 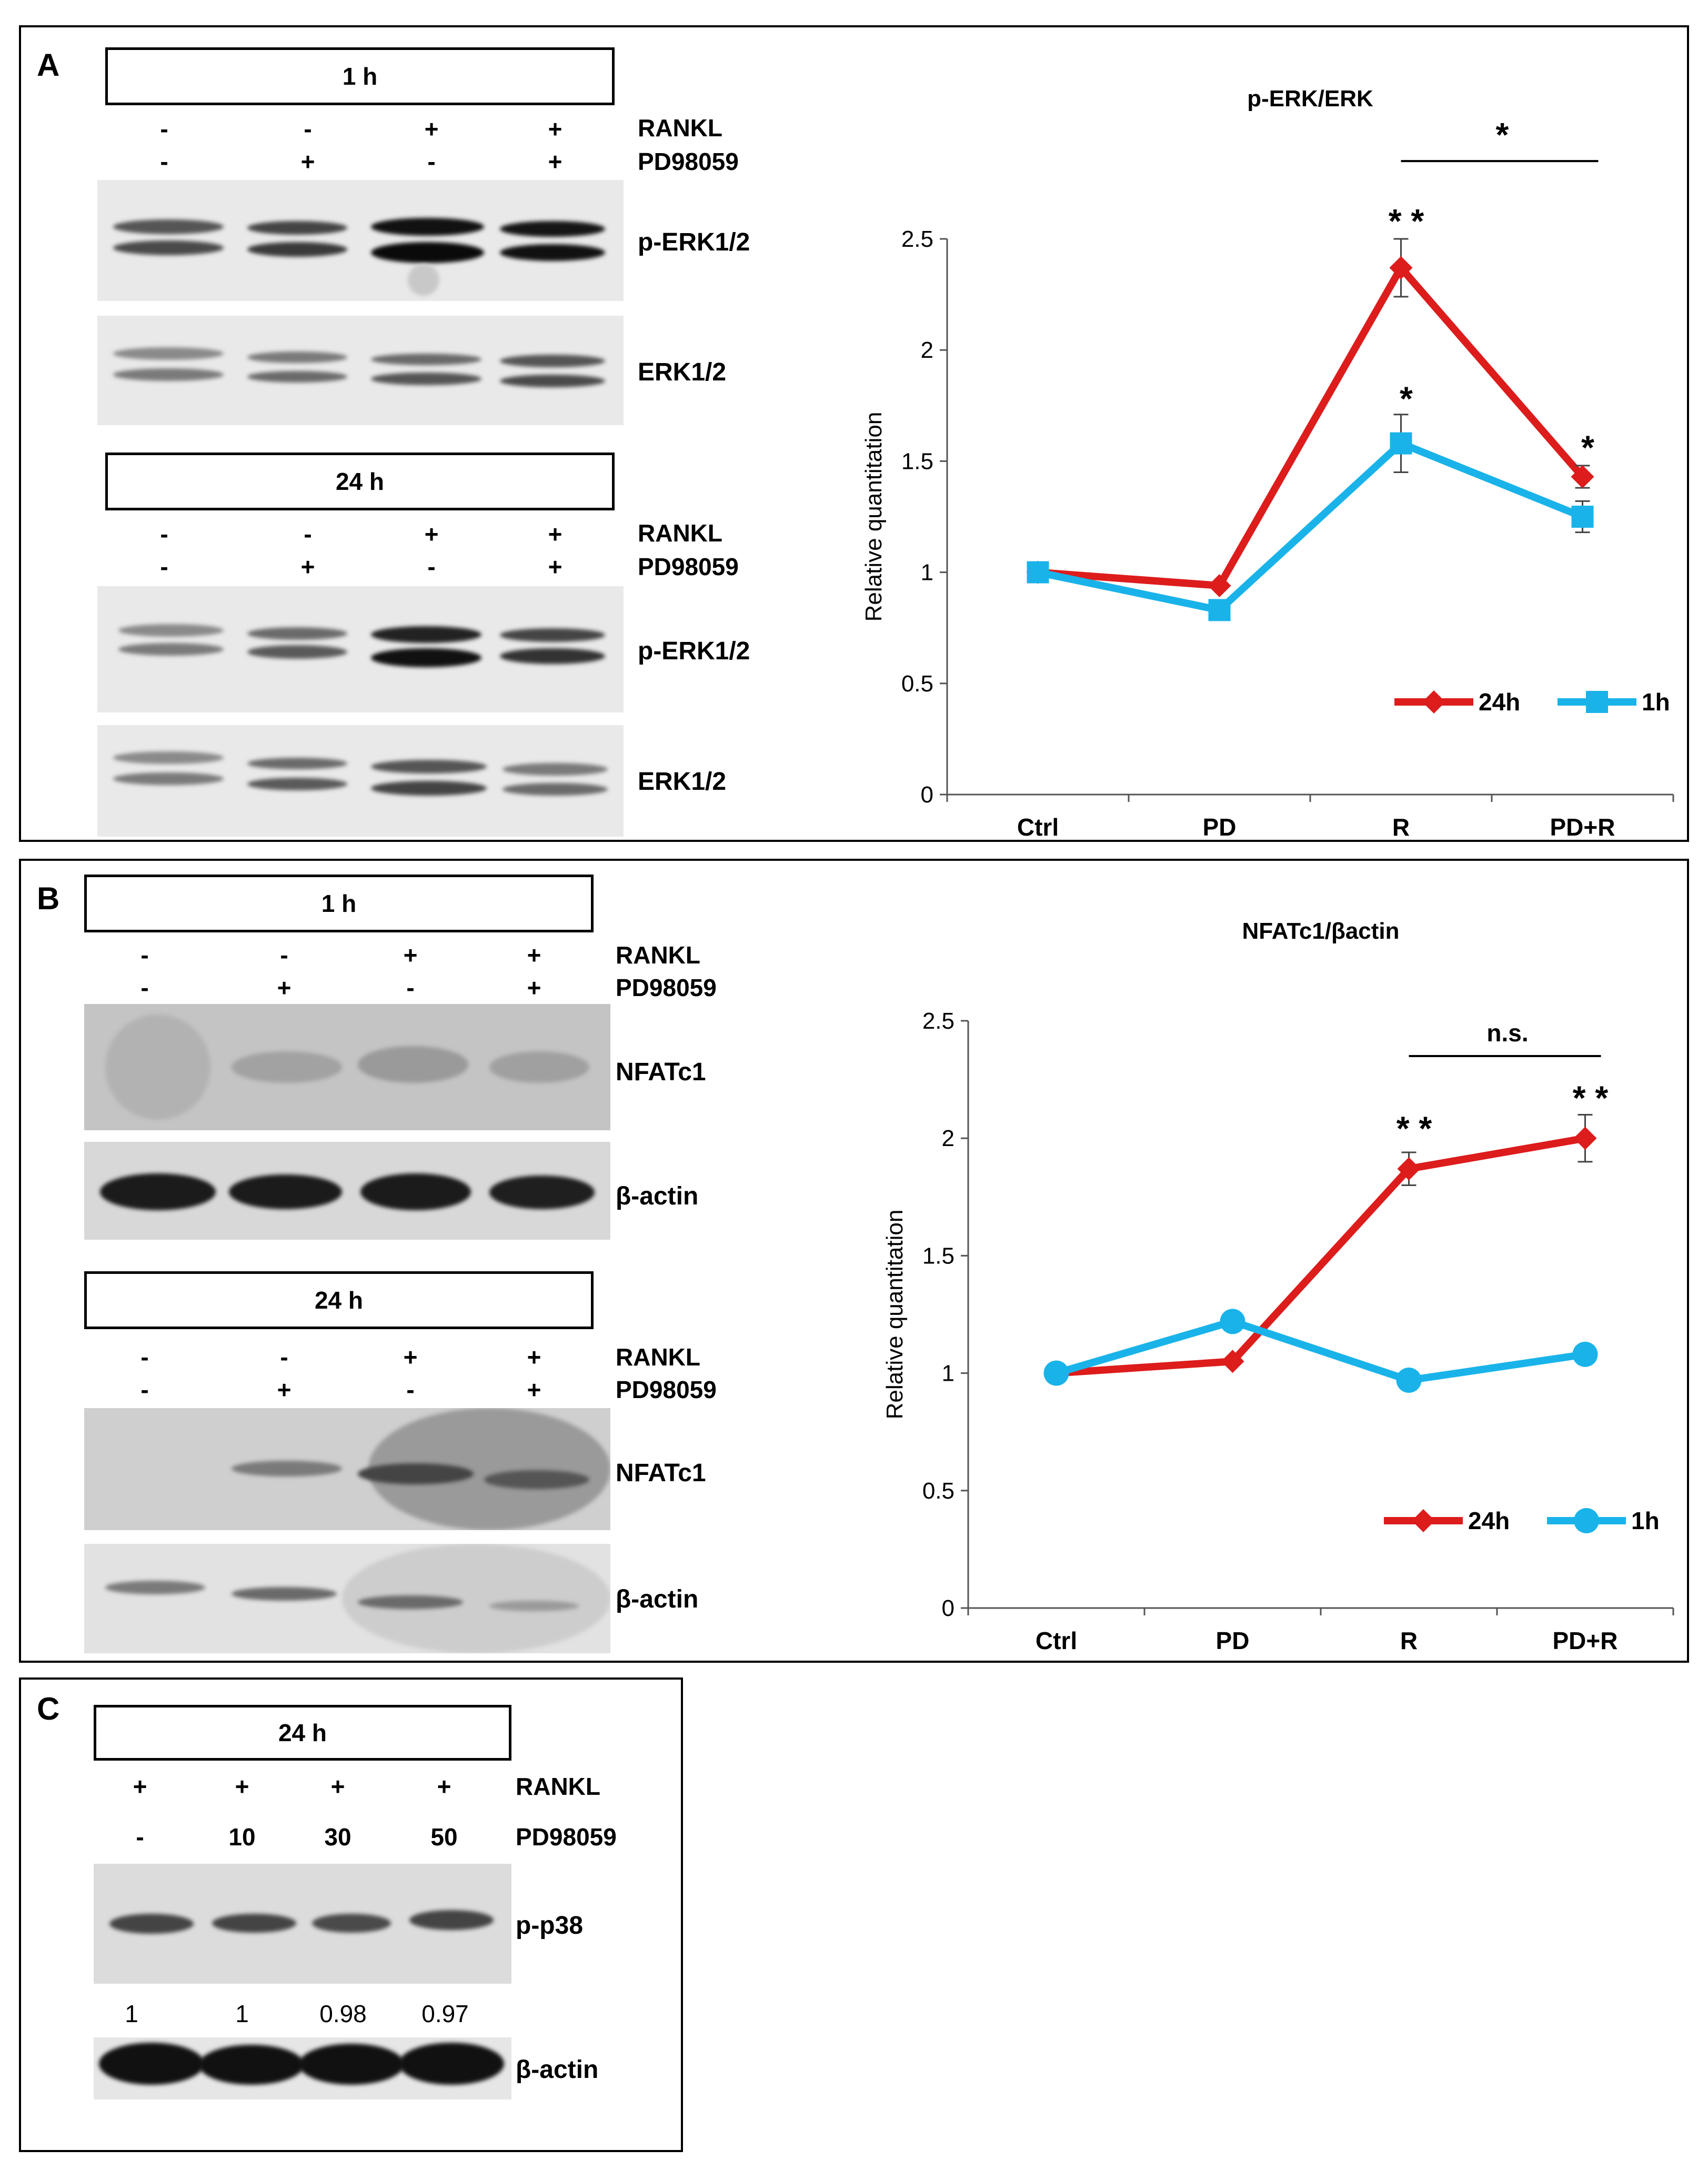 I want to click on x-tick-label: R, so click(x=1409, y=1640).